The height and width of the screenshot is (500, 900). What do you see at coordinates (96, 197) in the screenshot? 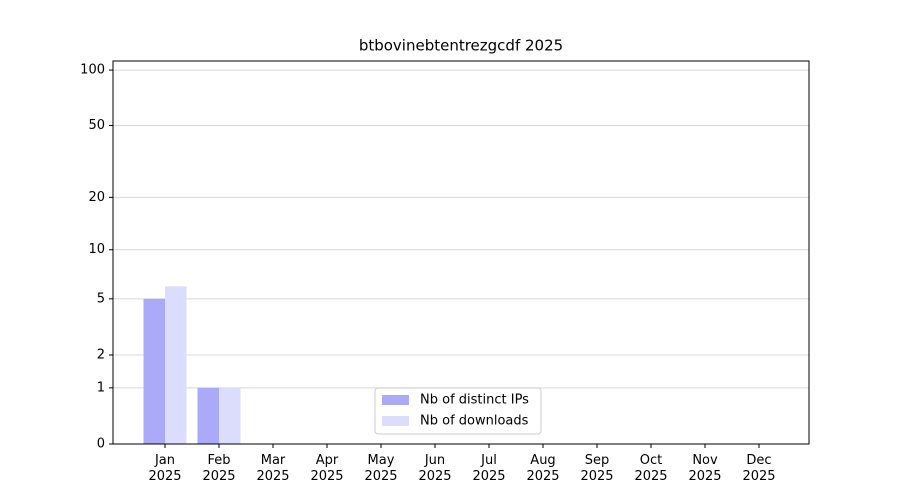
I see `y-tick-label: 20` at bounding box center [96, 197].